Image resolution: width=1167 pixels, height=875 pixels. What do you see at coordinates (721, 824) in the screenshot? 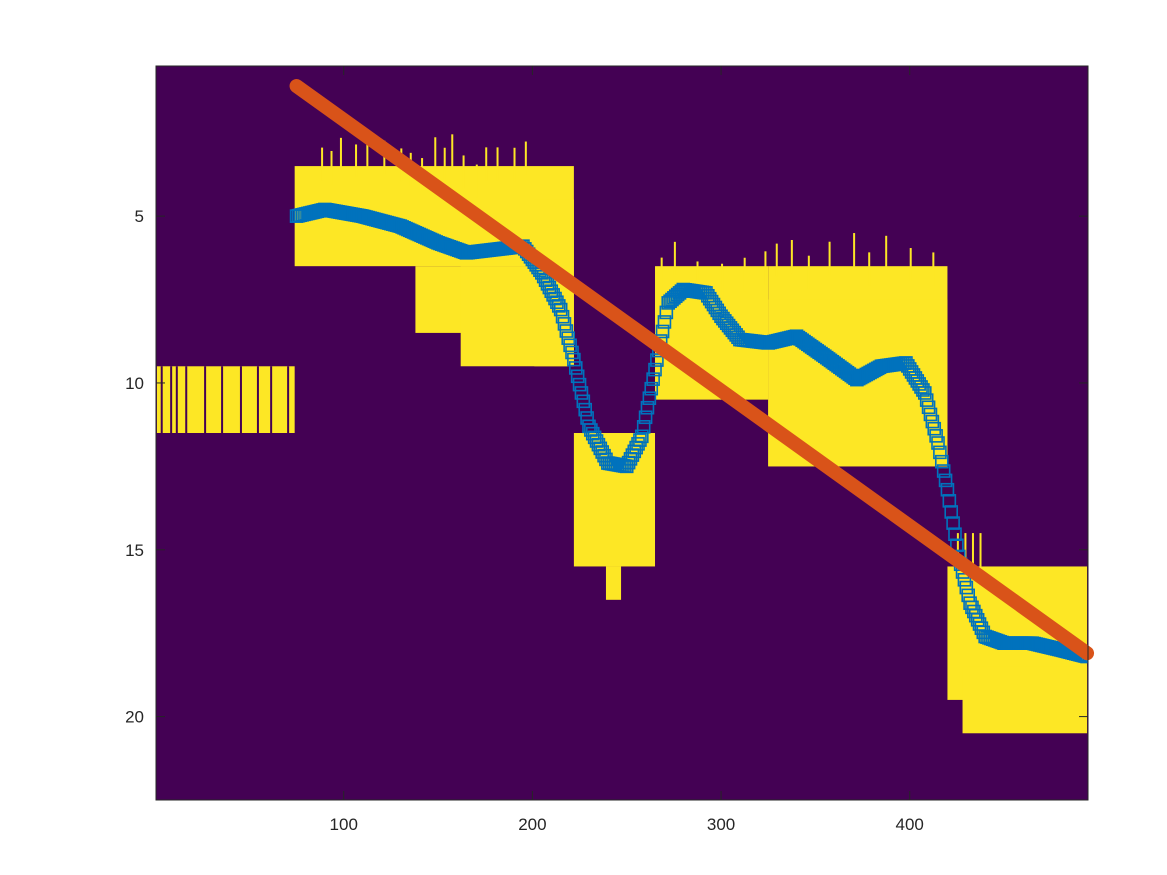
I see `x-tick-label: 300` at bounding box center [721, 824].